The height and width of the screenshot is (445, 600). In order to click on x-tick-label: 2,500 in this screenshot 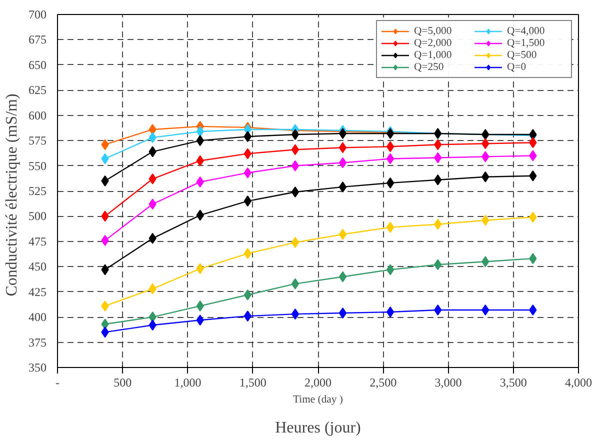, I will do `click(383, 383)`.